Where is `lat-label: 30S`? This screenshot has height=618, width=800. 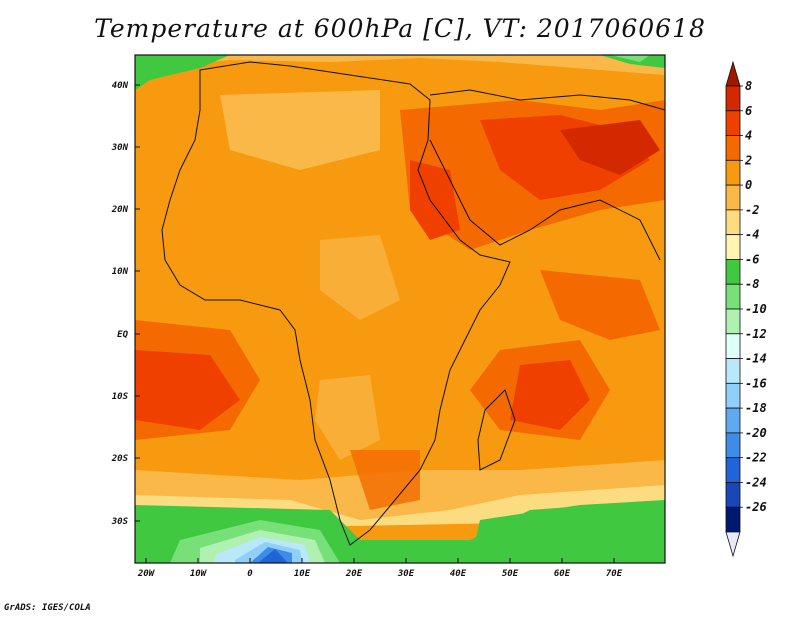
lat-label: 30S is located at coordinates (120, 522).